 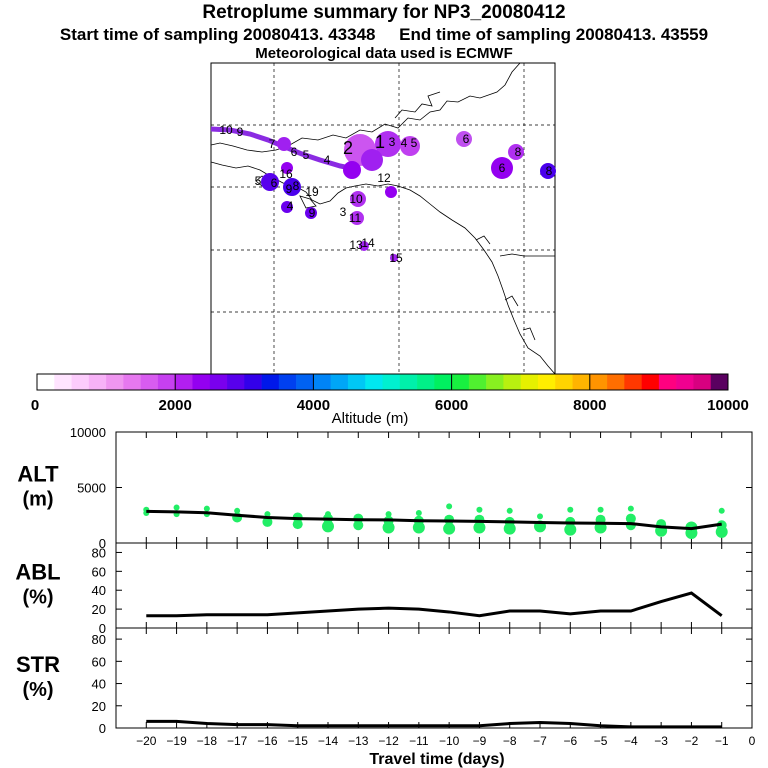 What do you see at coordinates (436, 759) in the screenshot?
I see `x-axis-label: Travel time (days)` at bounding box center [436, 759].